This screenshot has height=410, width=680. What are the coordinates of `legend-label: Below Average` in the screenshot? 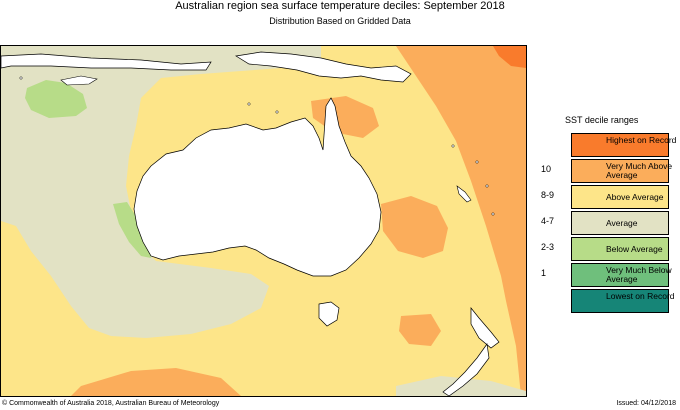 It's located at (634, 249).